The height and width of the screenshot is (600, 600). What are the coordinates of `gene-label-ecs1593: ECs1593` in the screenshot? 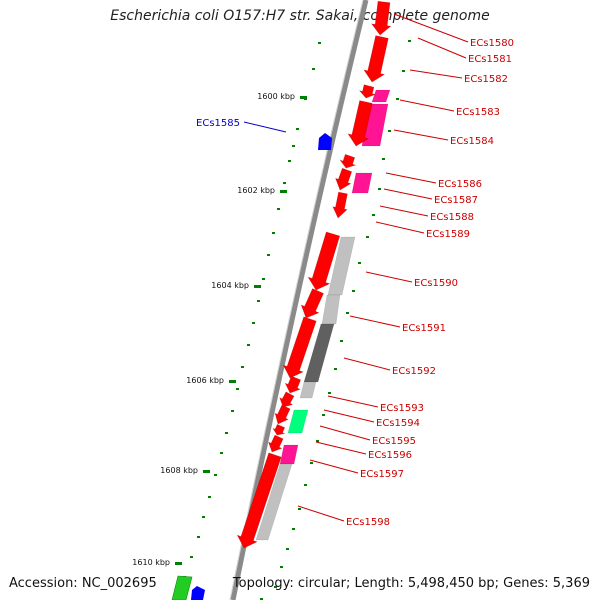 It's located at (402, 408).